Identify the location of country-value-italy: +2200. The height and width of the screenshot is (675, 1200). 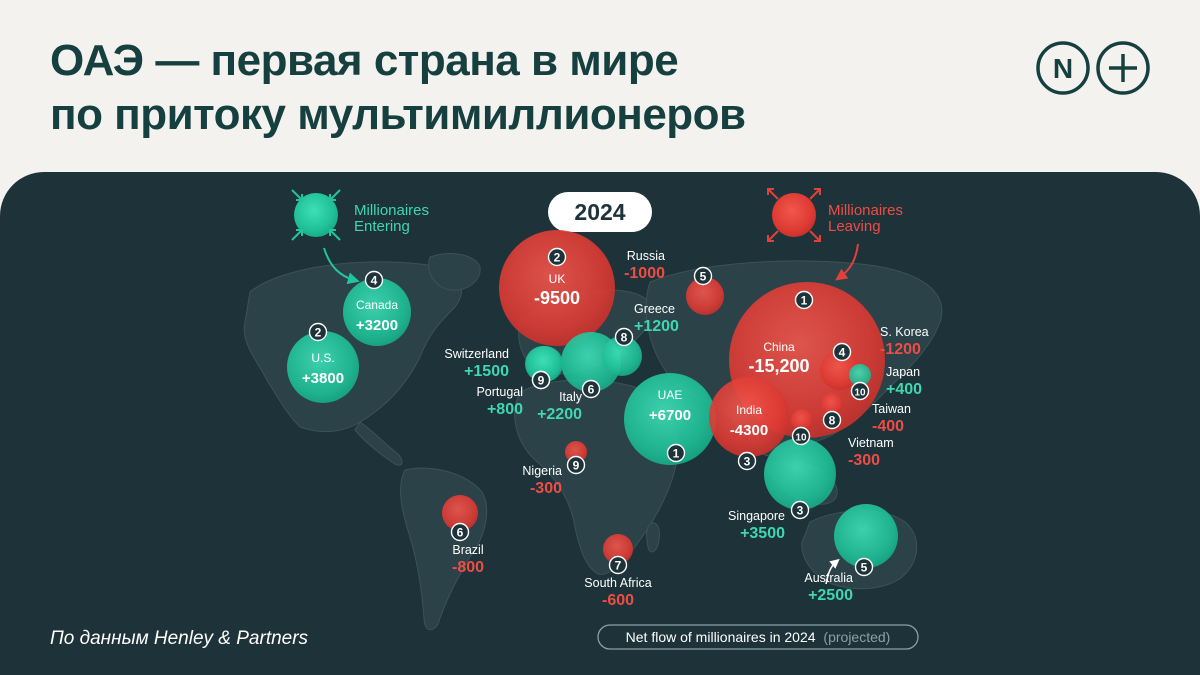
(559, 414).